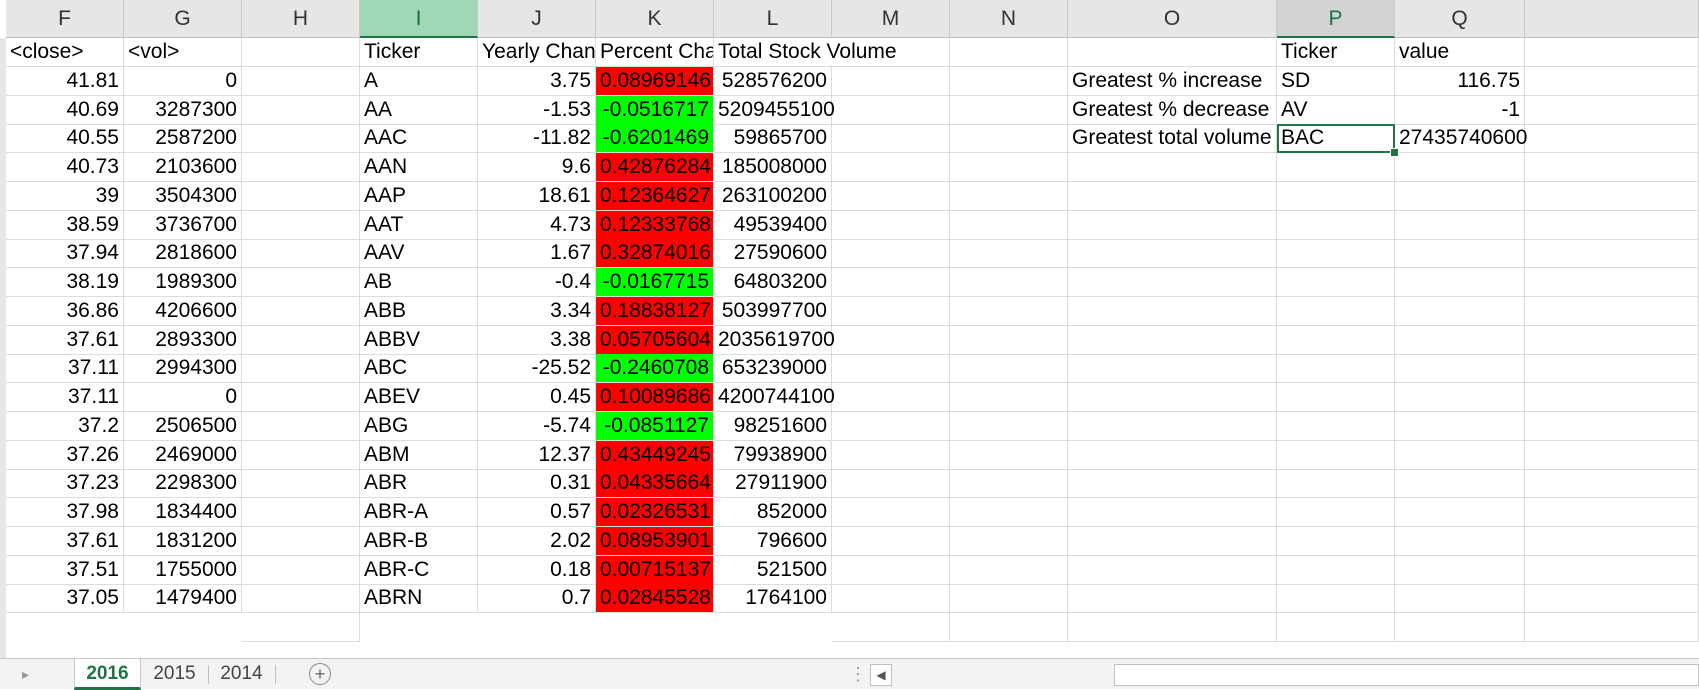  What do you see at coordinates (183, 196) in the screenshot?
I see `vol-cell: 3504300` at bounding box center [183, 196].